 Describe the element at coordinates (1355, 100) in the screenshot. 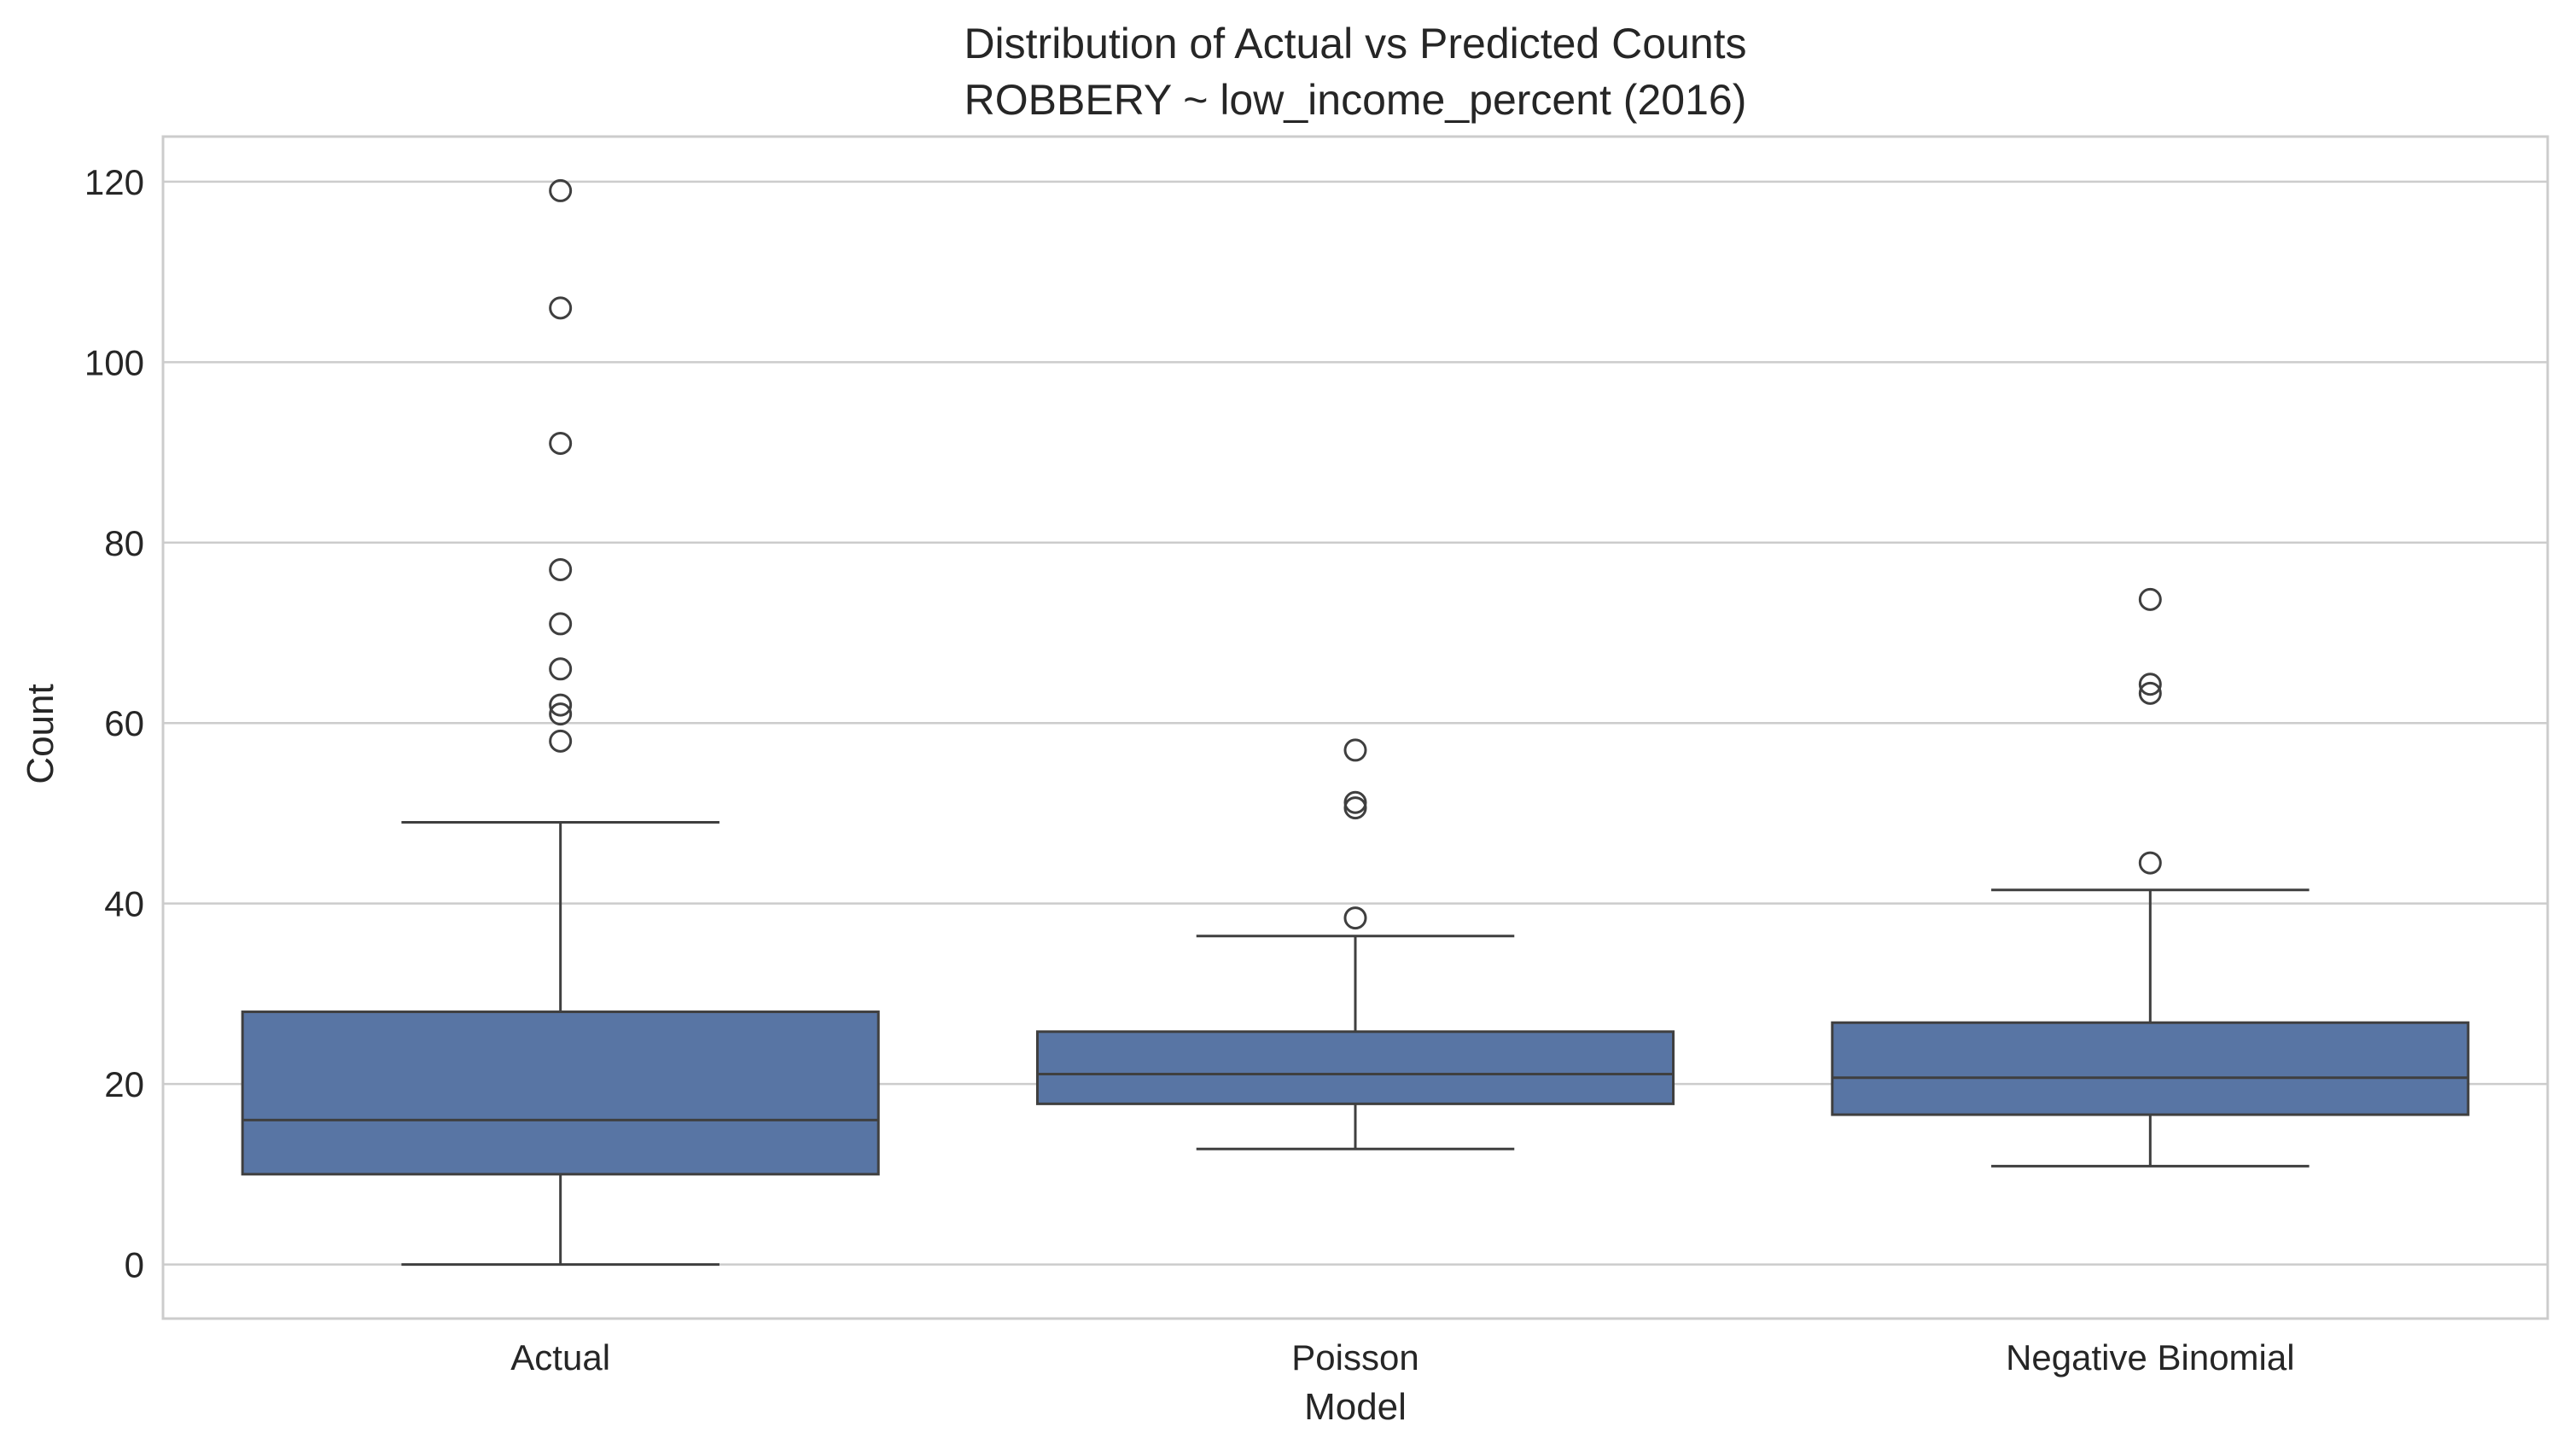

I see `chart-subtitle: ROBBERY ~ low_income_percent (2016)` at that location.